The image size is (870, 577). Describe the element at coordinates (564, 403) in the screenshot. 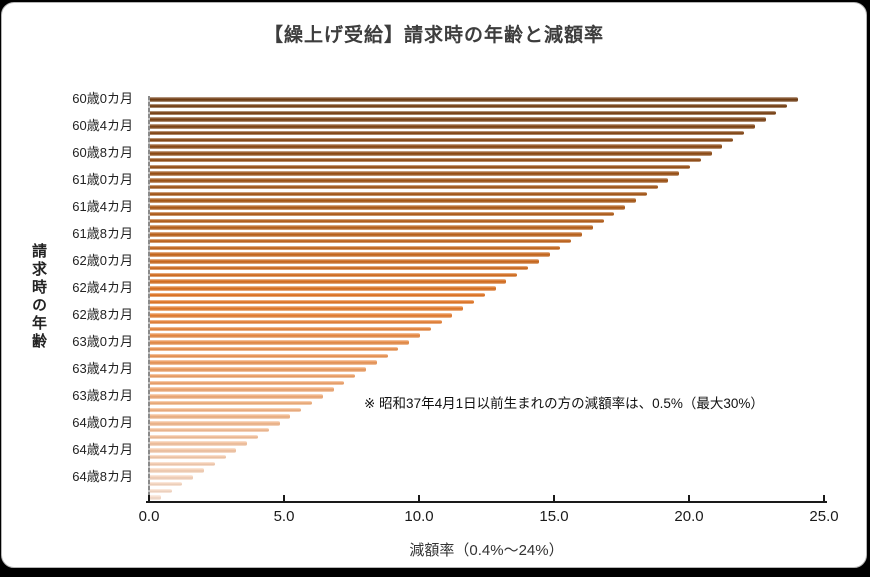

I see `annotation-note: ※ 昭和37年4月1日以前生まれの方の減額率は、0.5%（最大30%）` at that location.